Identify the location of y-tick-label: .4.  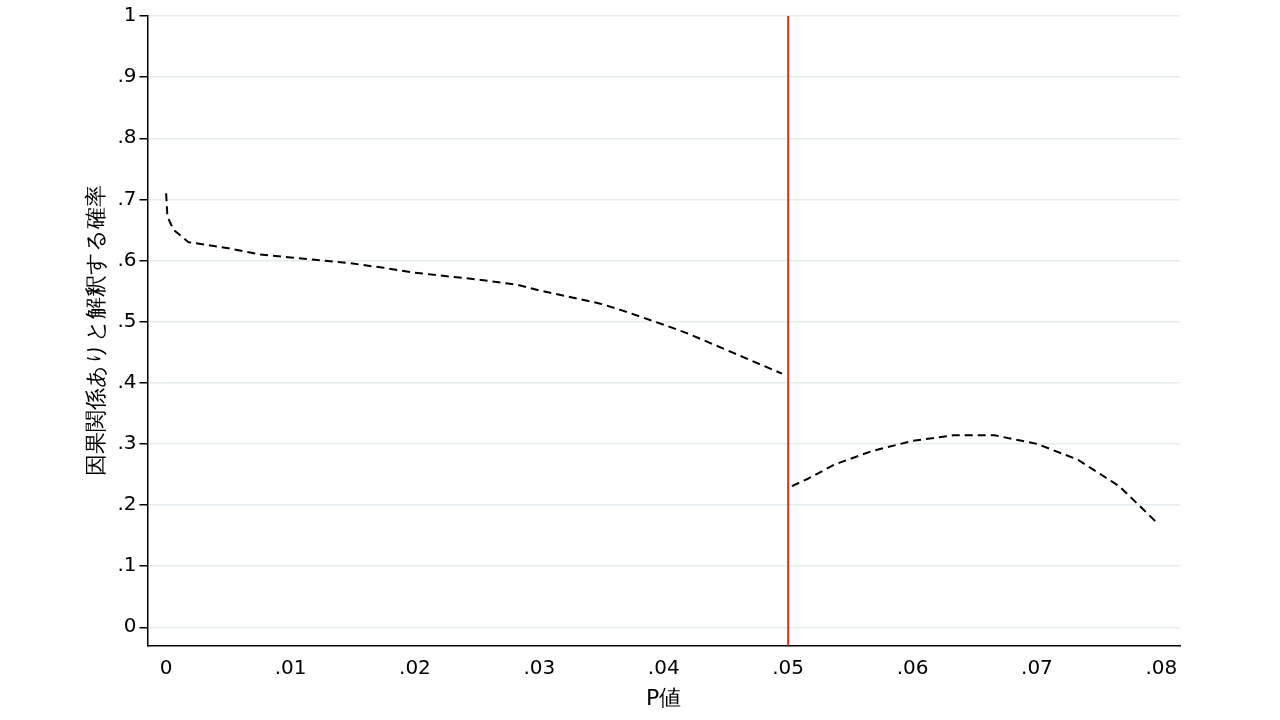
(127, 380).